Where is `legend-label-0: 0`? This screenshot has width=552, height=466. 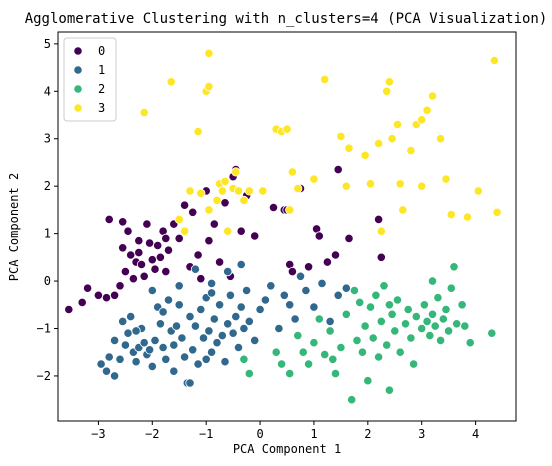
legend-label-0: 0 is located at coordinates (101, 51).